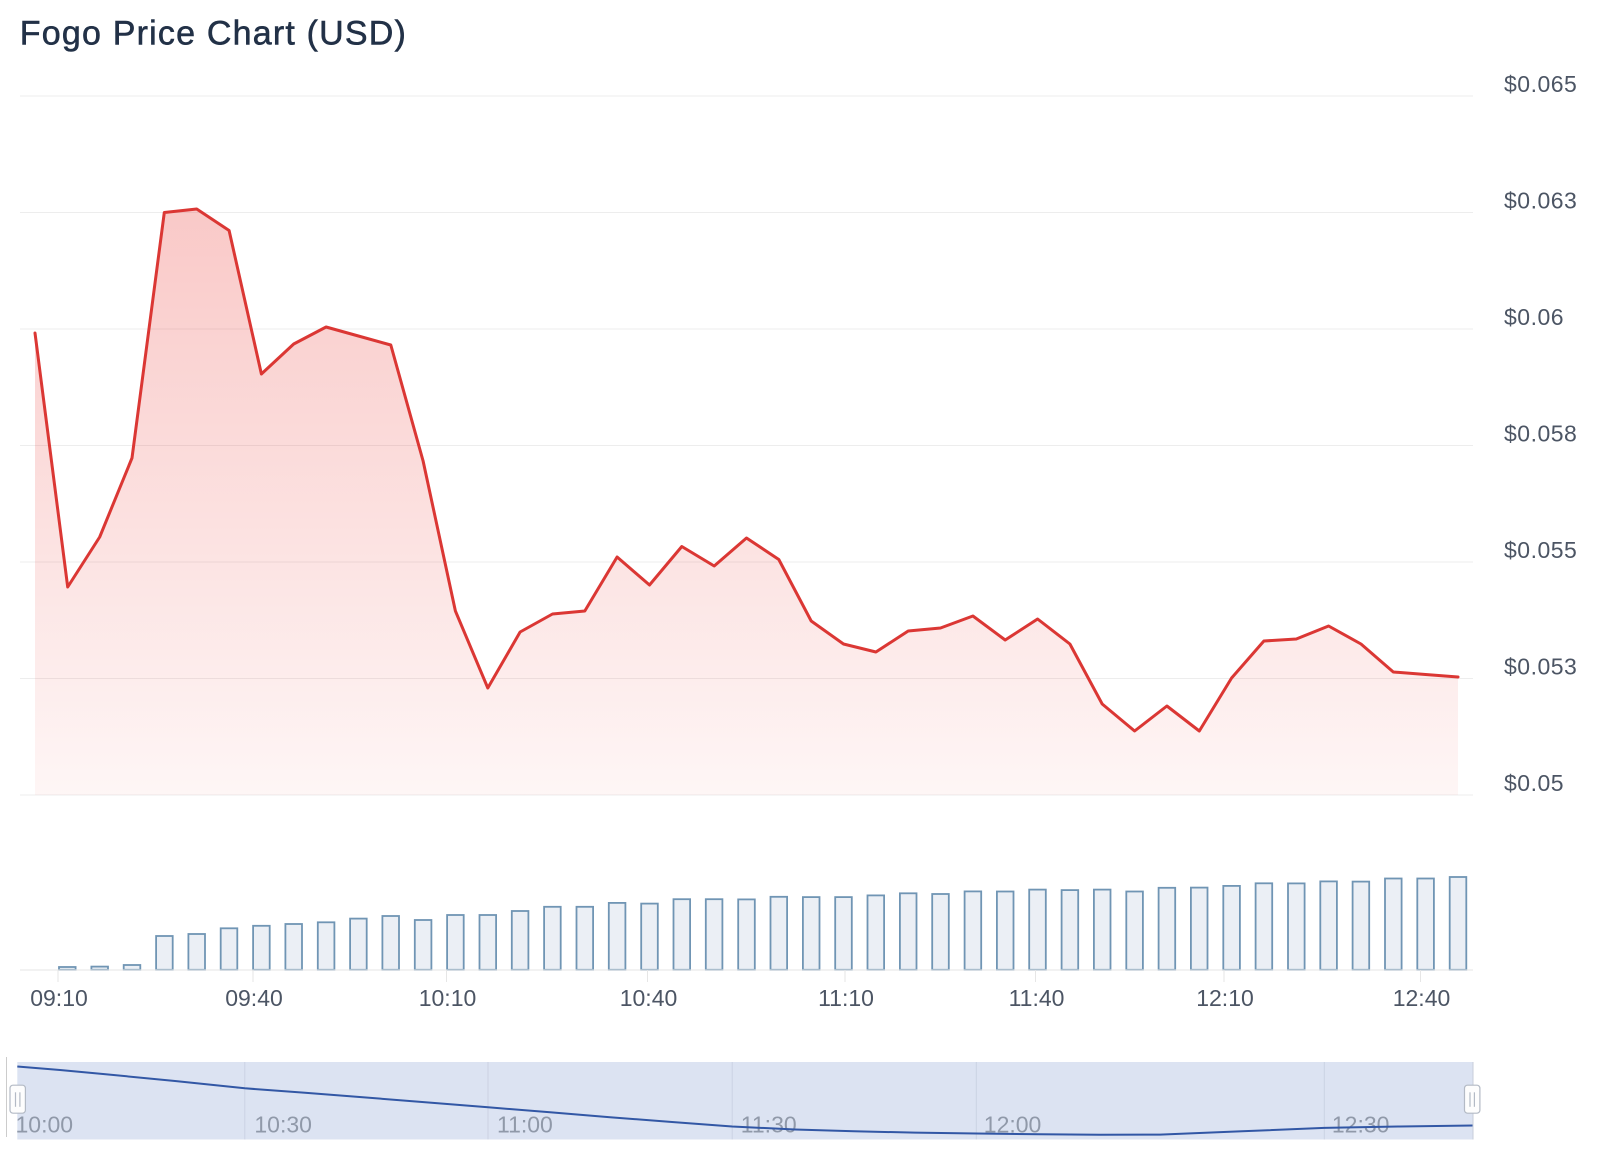  What do you see at coordinates (1225, 998) in the screenshot?
I see `svg-text: 12:10` at bounding box center [1225, 998].